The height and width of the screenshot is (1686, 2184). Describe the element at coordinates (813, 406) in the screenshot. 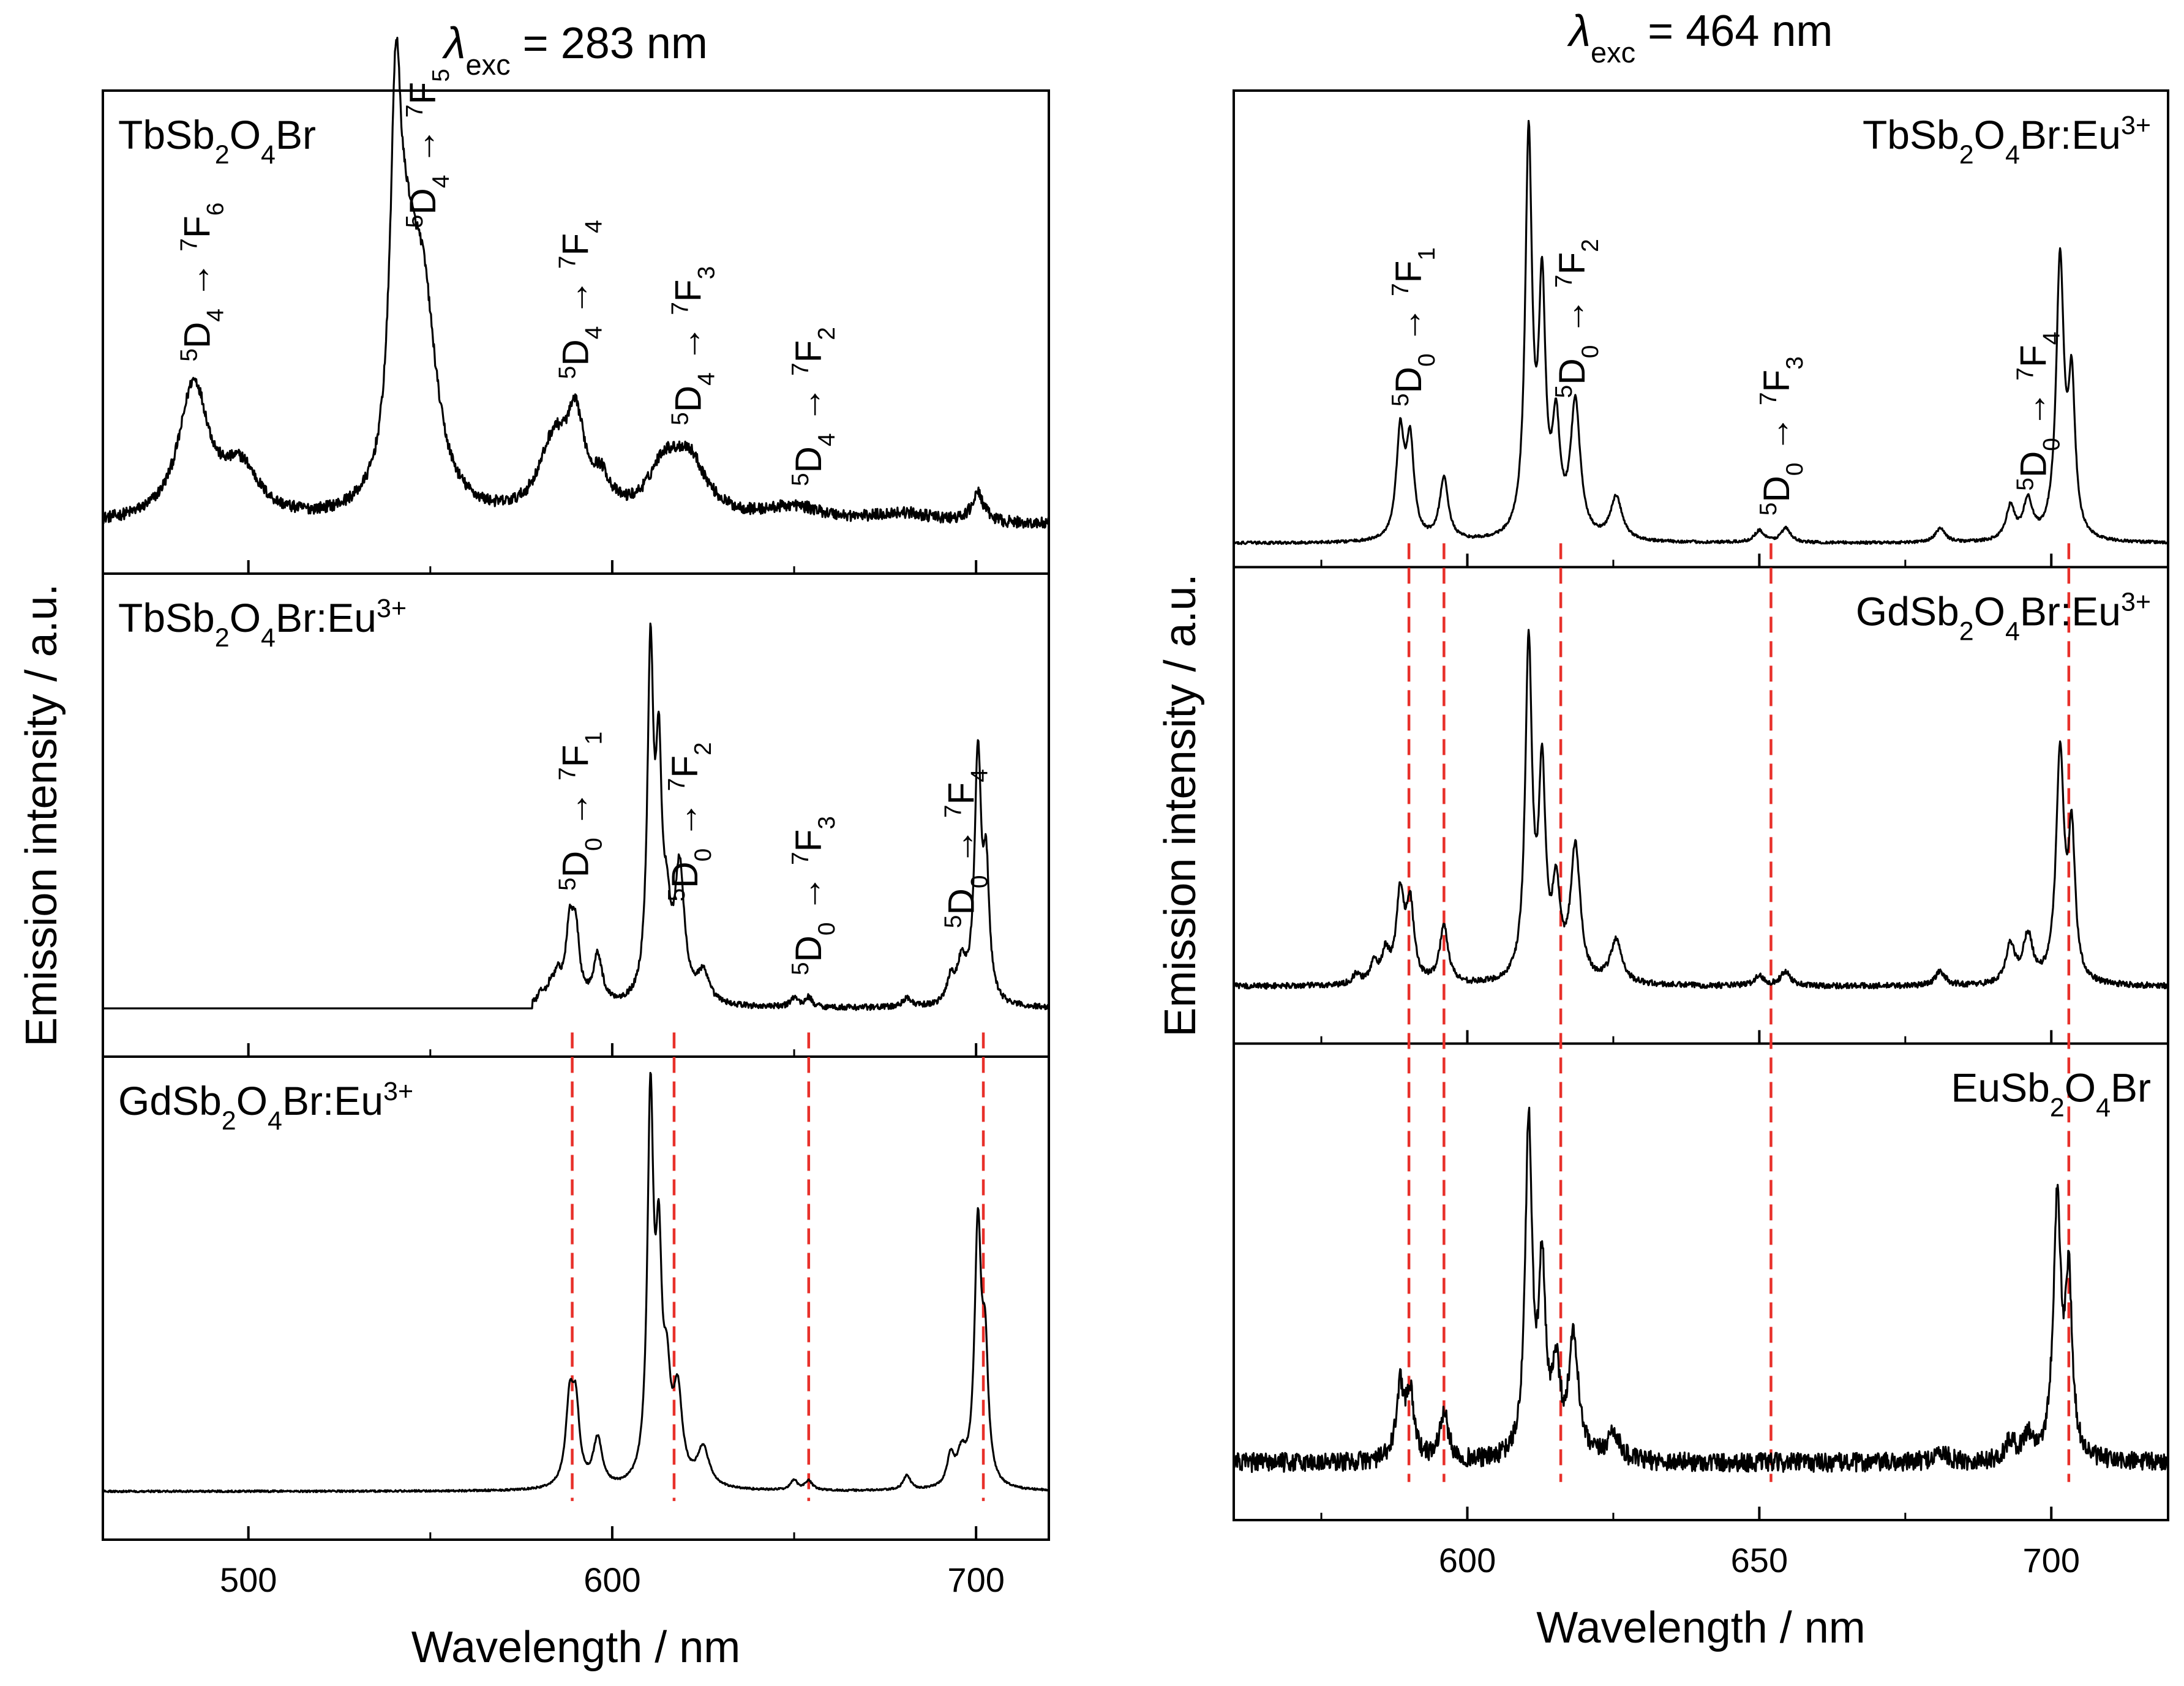

I see `transition-label: 5D4 → 7F2` at that location.